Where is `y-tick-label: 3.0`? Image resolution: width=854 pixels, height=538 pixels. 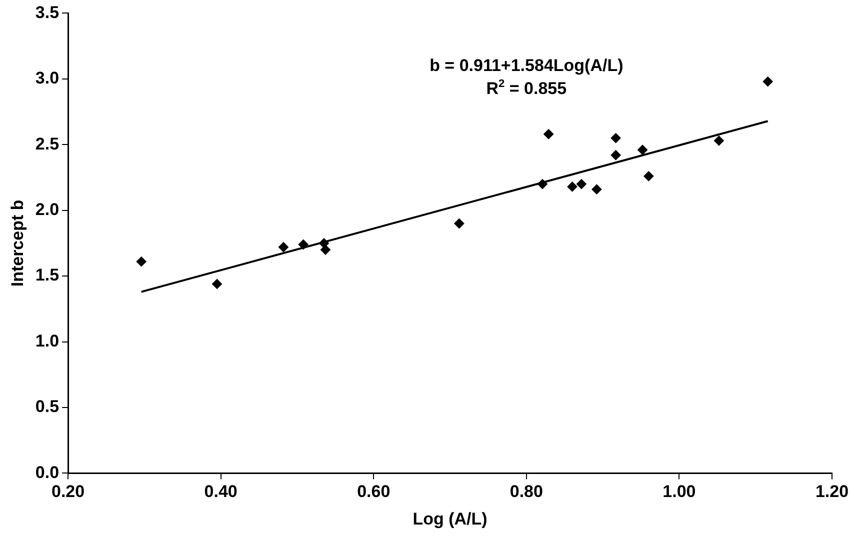 y-tick-label: 3.0 is located at coordinates (47, 78).